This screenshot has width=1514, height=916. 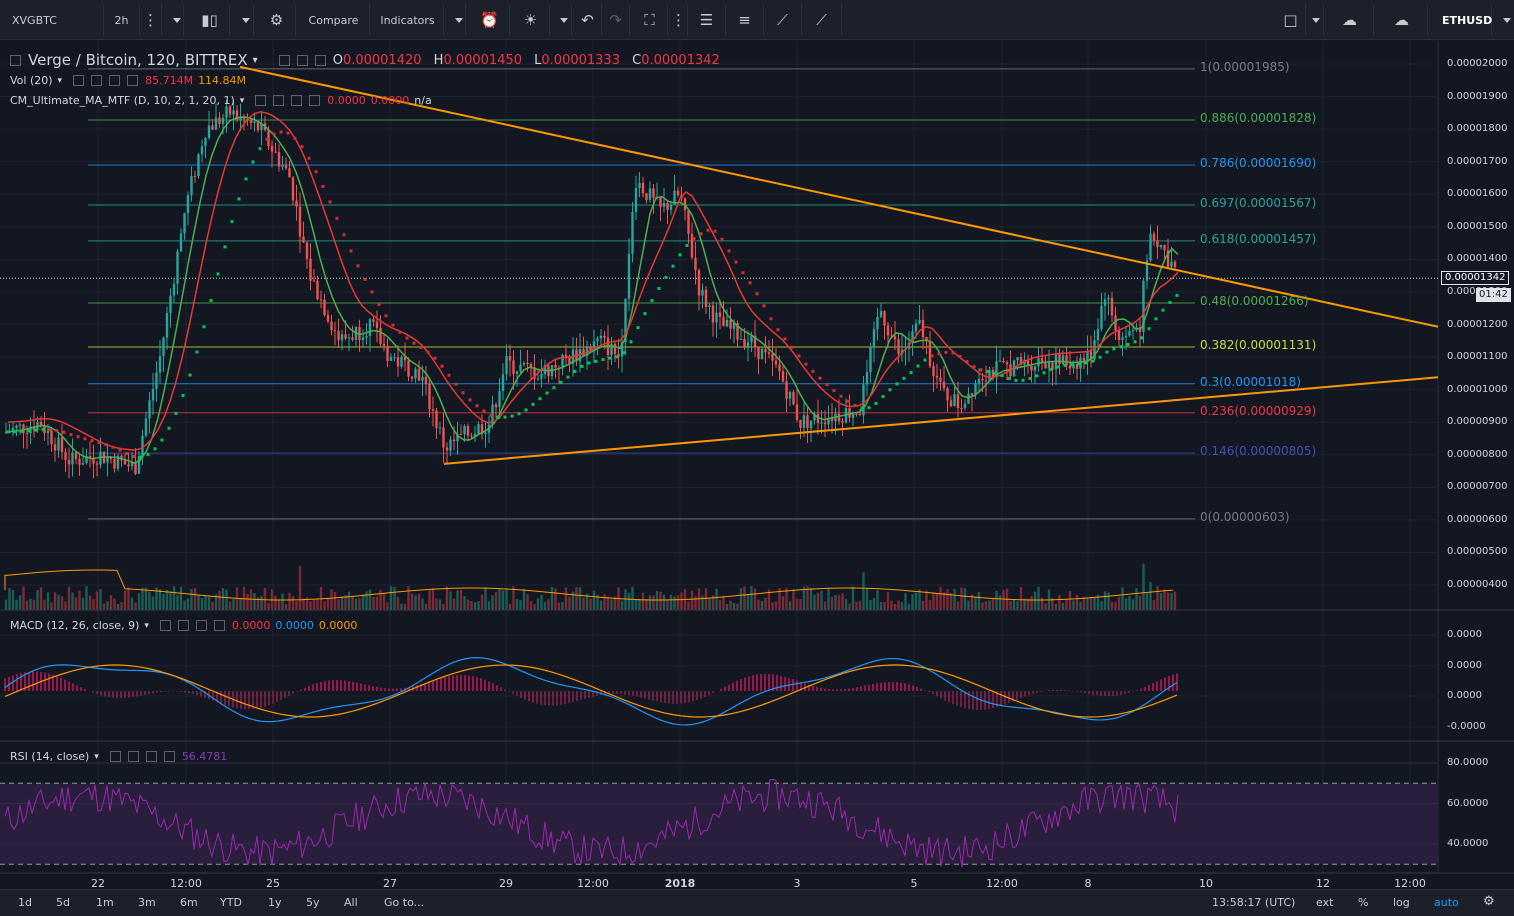 What do you see at coordinates (75, 625) in the screenshot?
I see `macd-label: MACD (12, 26, close, 9)` at bounding box center [75, 625].